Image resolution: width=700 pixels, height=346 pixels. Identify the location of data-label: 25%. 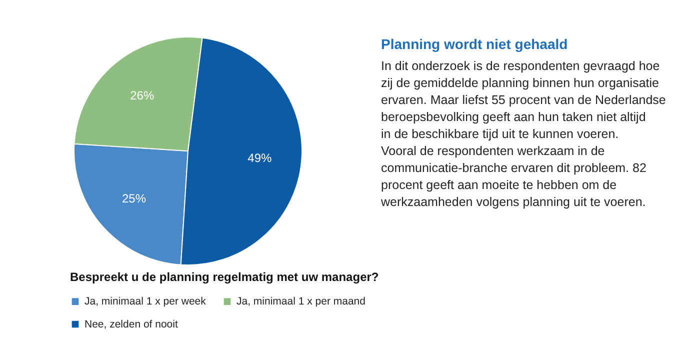
(134, 199).